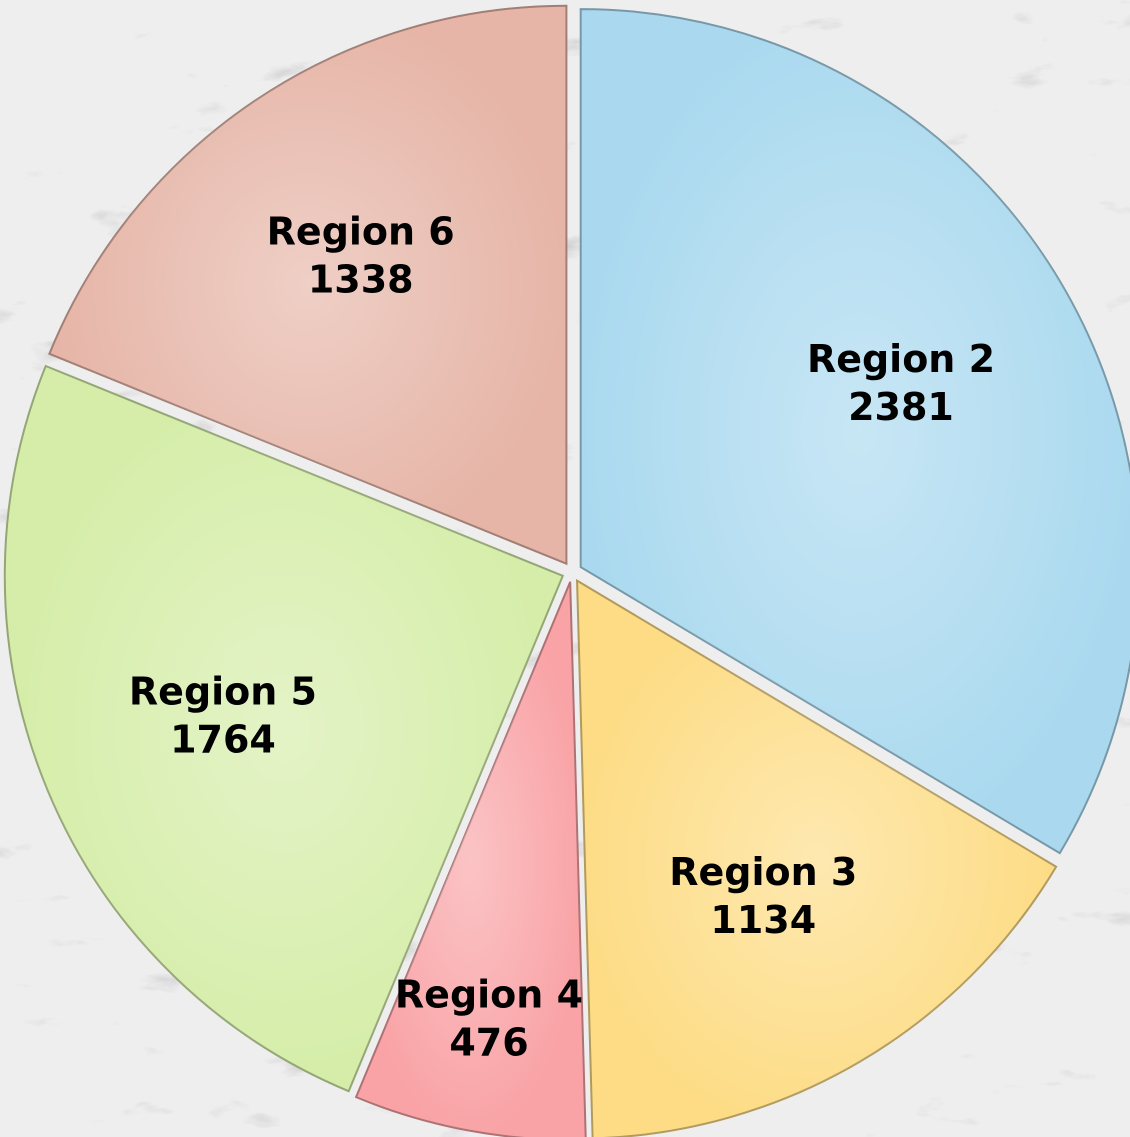 This screenshot has width=1130, height=1137. What do you see at coordinates (763, 920) in the screenshot?
I see `slice-value: 1134` at bounding box center [763, 920].